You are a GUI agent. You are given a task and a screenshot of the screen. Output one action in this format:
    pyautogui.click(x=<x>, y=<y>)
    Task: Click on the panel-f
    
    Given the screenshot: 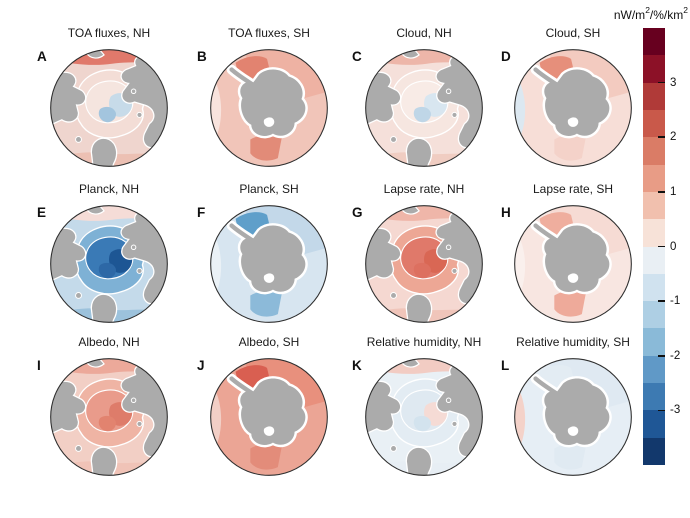 What is the action you would take?
    pyautogui.click(x=269, y=264)
    